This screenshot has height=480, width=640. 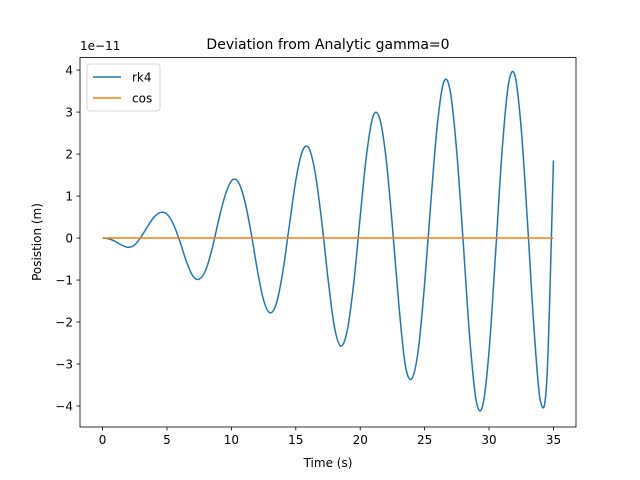 I want to click on y-tick-label: 4, so click(x=69, y=71).